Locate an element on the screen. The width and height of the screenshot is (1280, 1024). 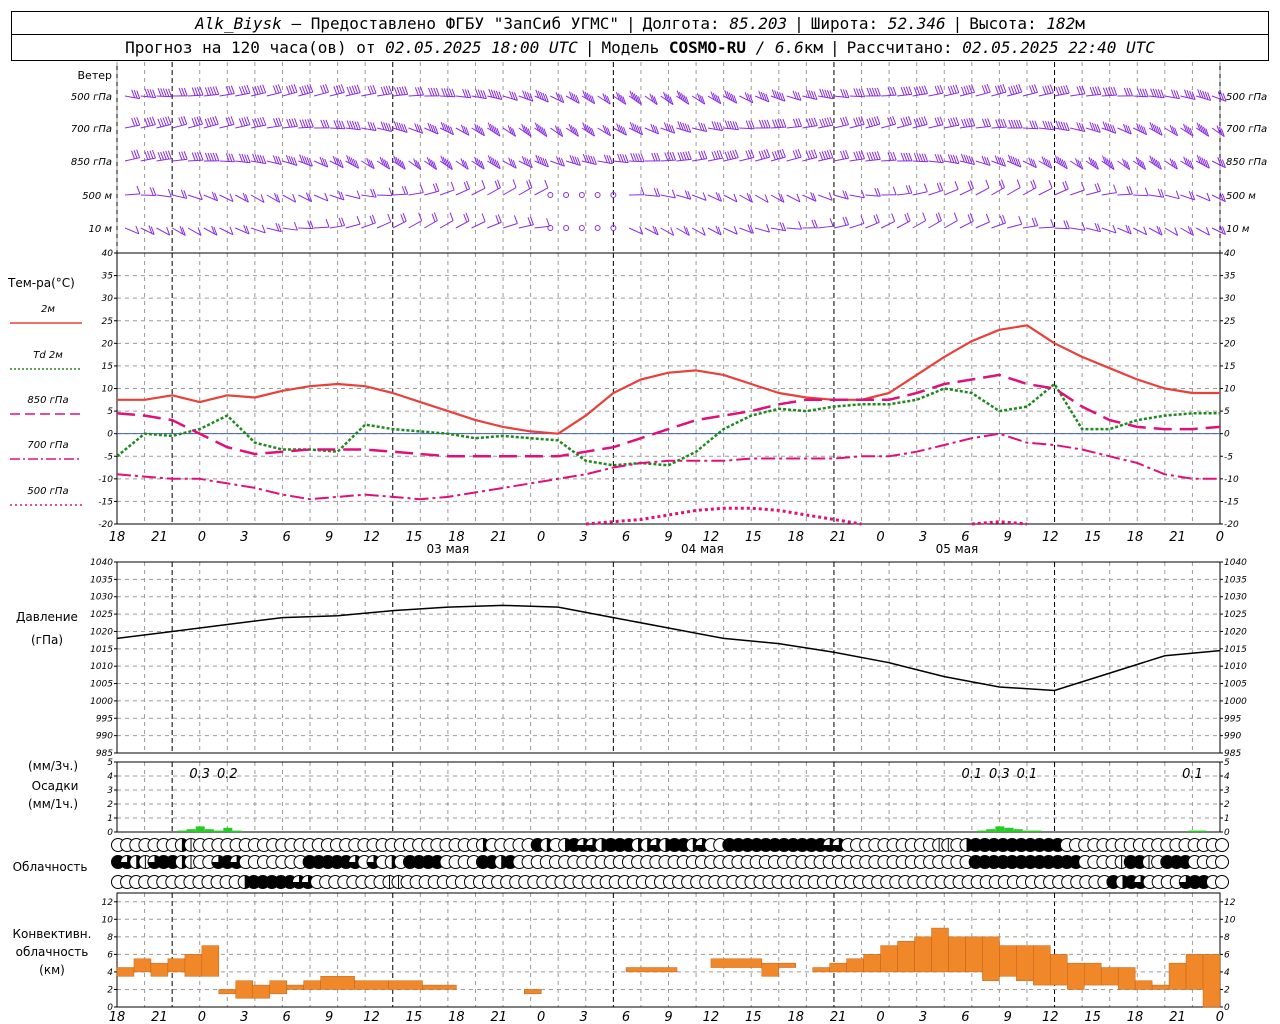
y-tick-label: -15 is located at coordinates (105, 502).